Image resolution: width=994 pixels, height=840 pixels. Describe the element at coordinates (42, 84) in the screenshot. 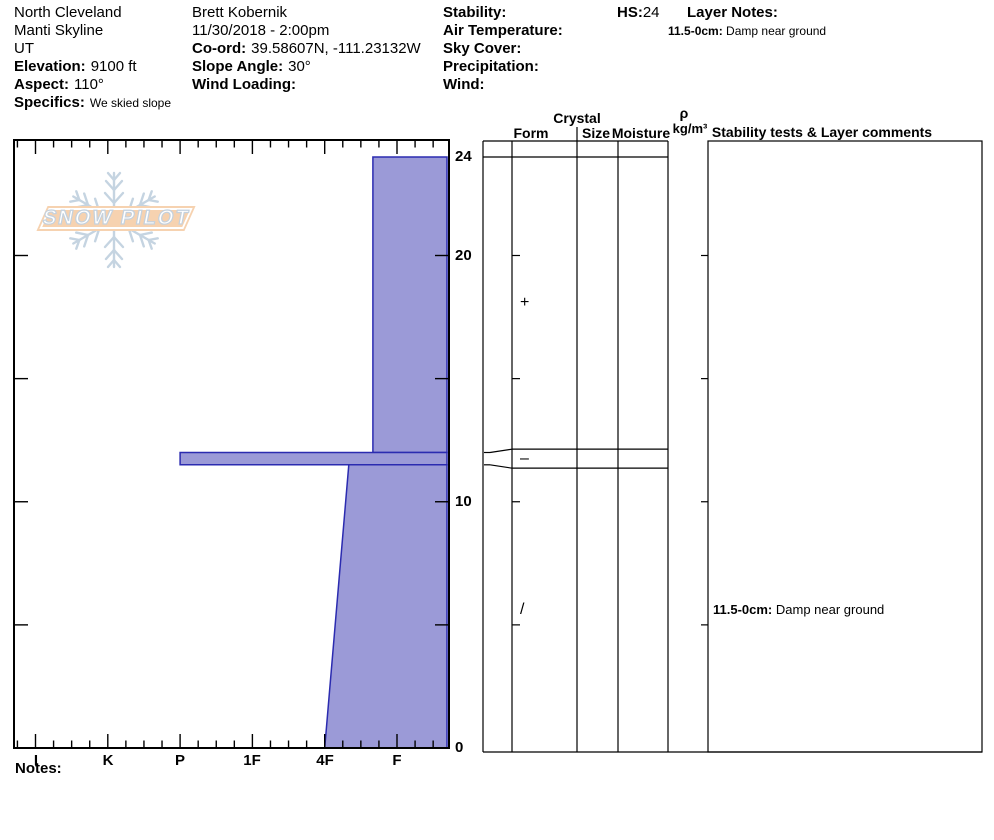

I see `aspect-label: Aspect:` at that location.